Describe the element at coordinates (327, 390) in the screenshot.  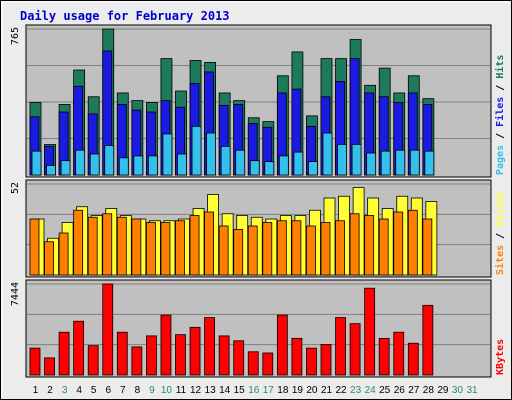
I see `day-label-21: 21` at that location.